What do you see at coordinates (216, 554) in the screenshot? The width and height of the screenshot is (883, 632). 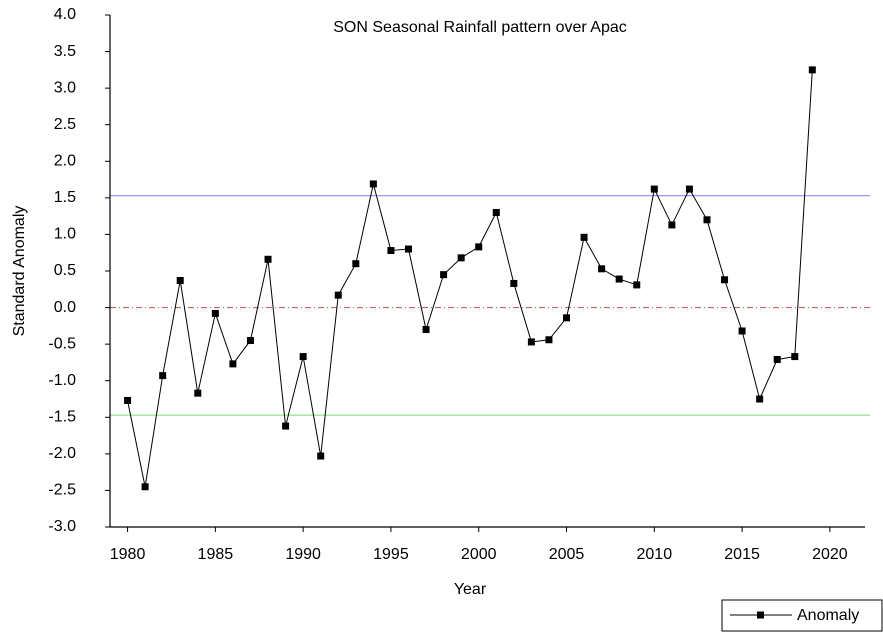 I see `x-tick-label: 1985` at bounding box center [216, 554].